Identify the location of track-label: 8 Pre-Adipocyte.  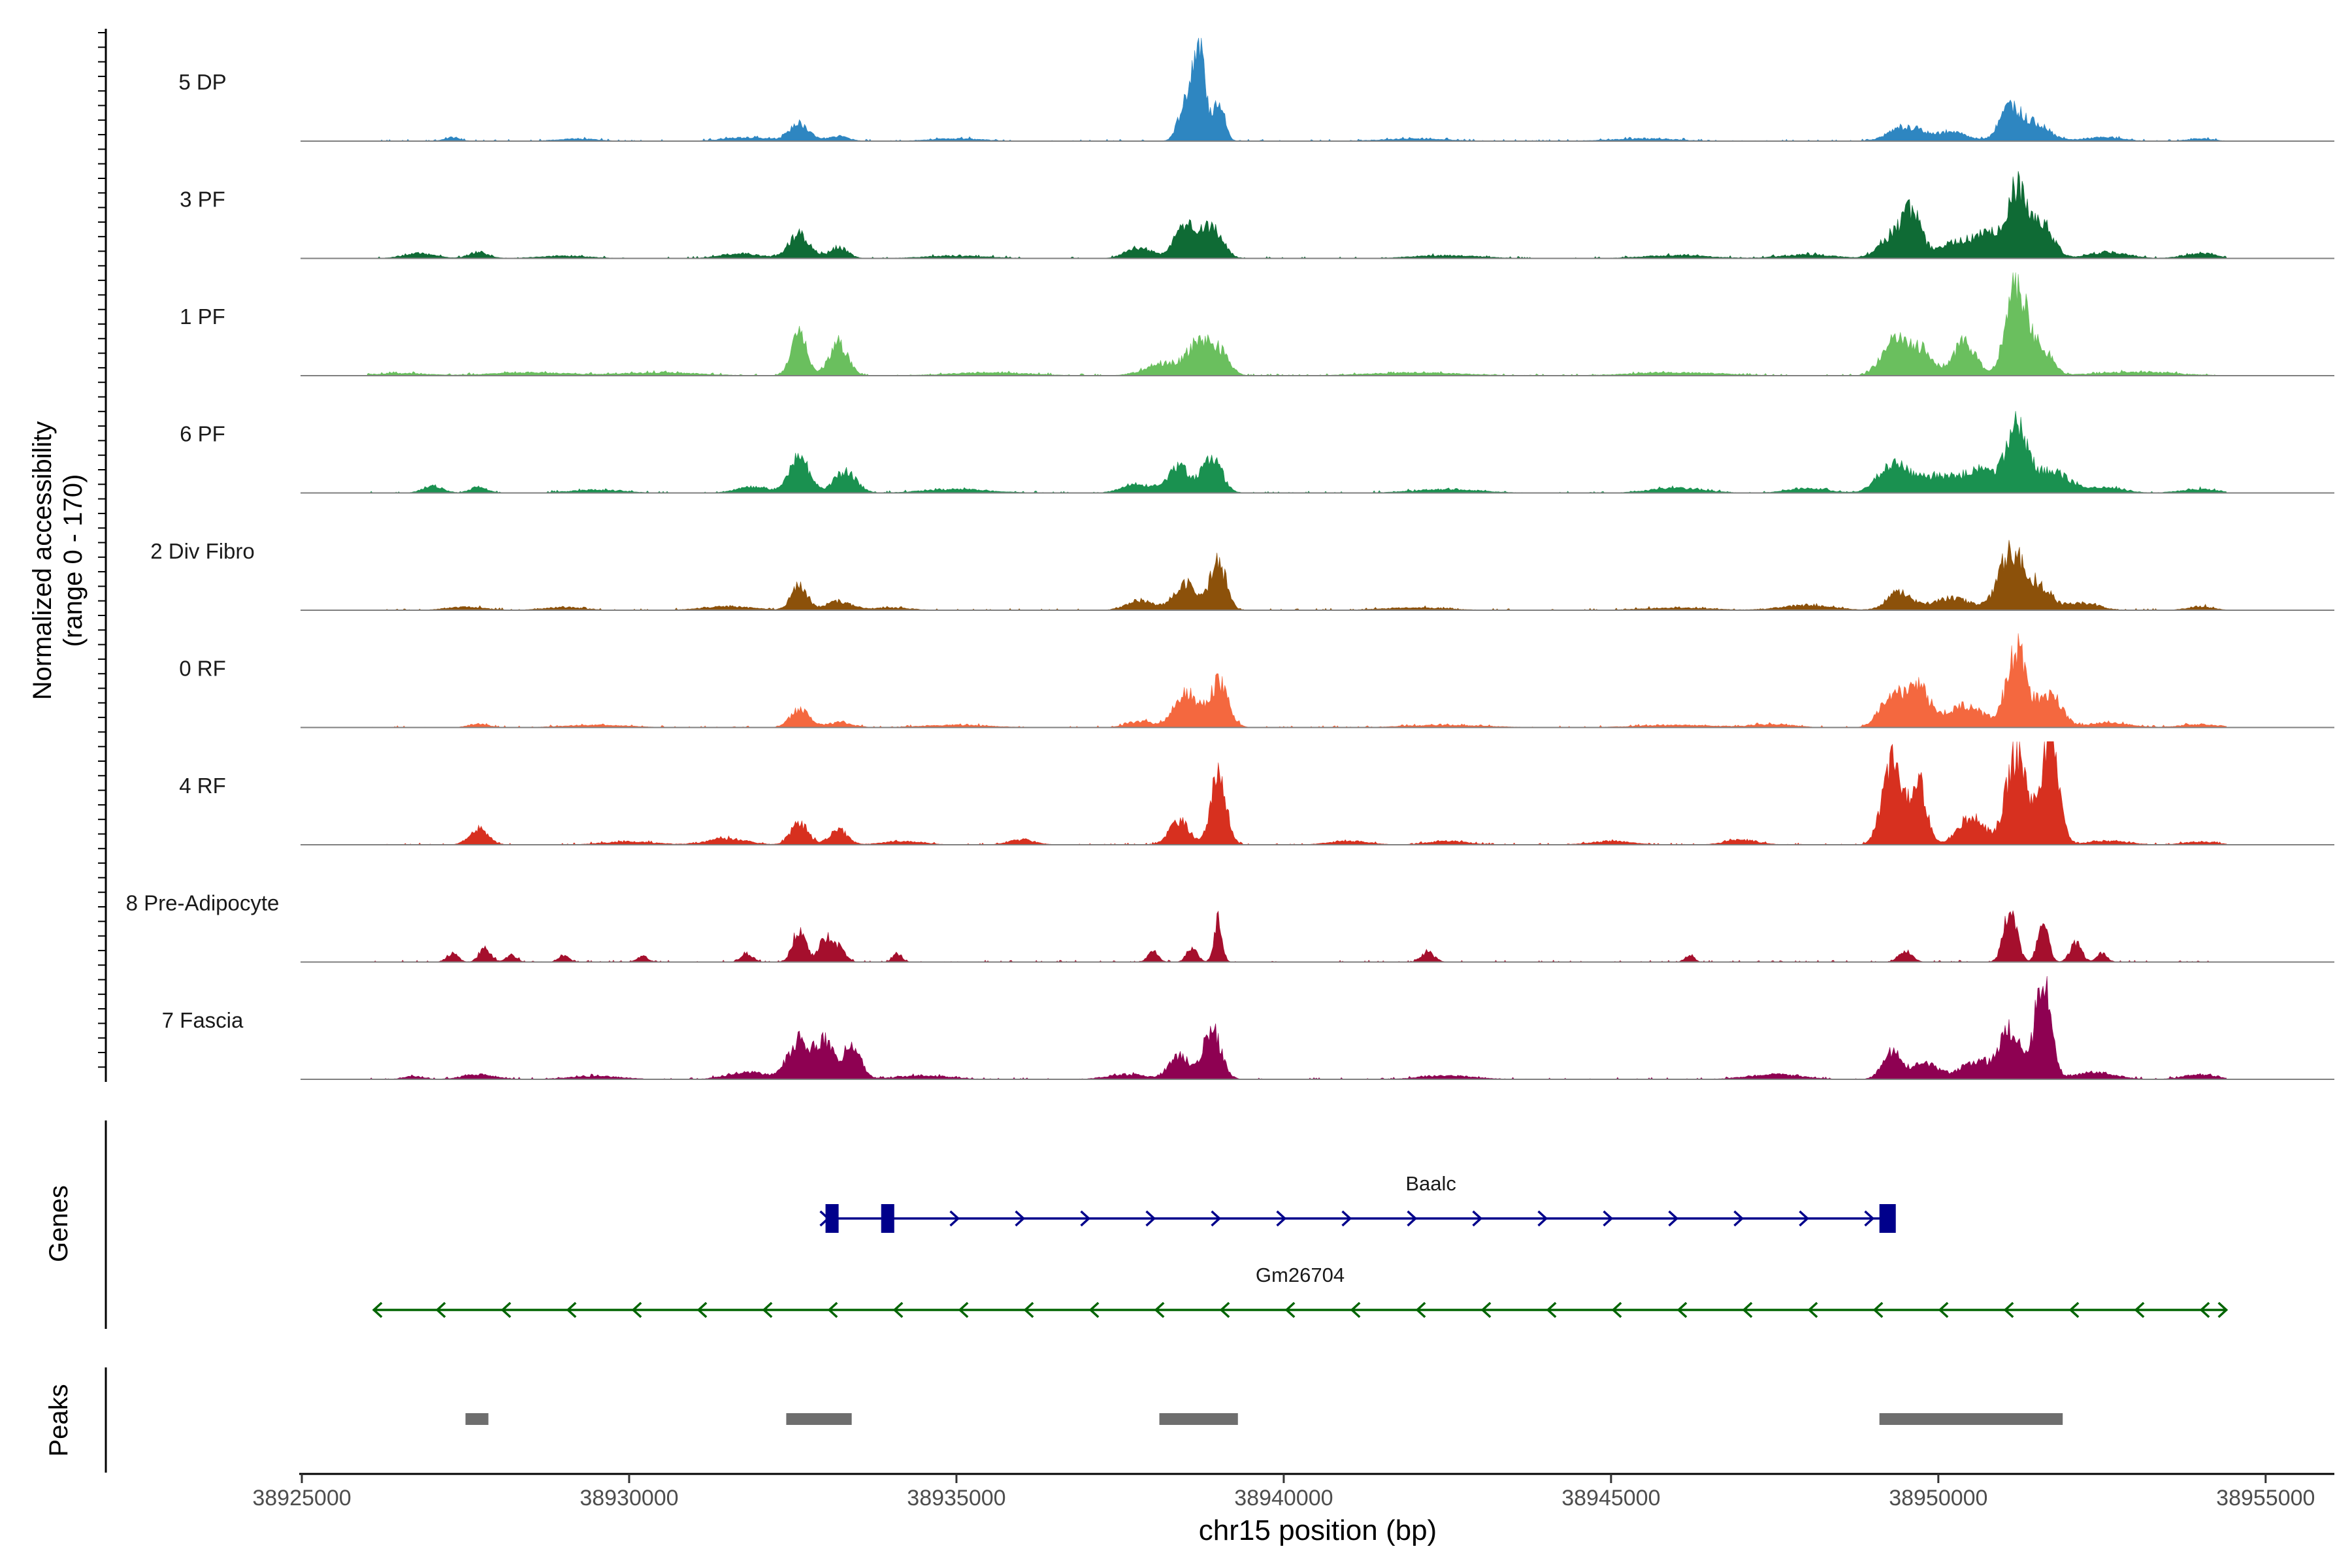
(203, 903).